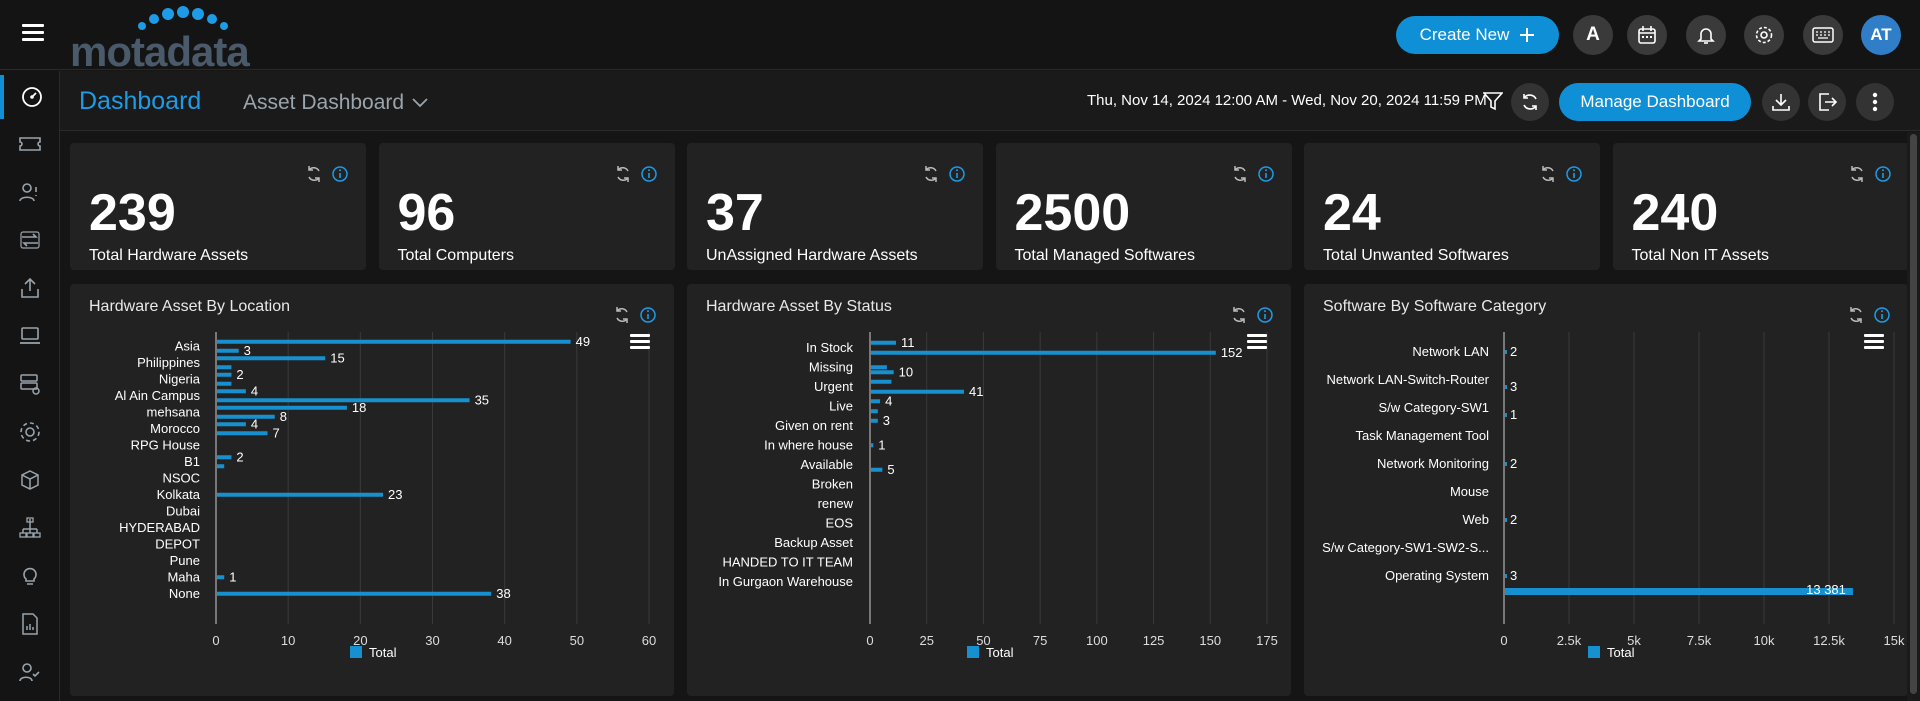 The width and height of the screenshot is (1920, 701). I want to click on avatar: AT, so click(1881, 35).